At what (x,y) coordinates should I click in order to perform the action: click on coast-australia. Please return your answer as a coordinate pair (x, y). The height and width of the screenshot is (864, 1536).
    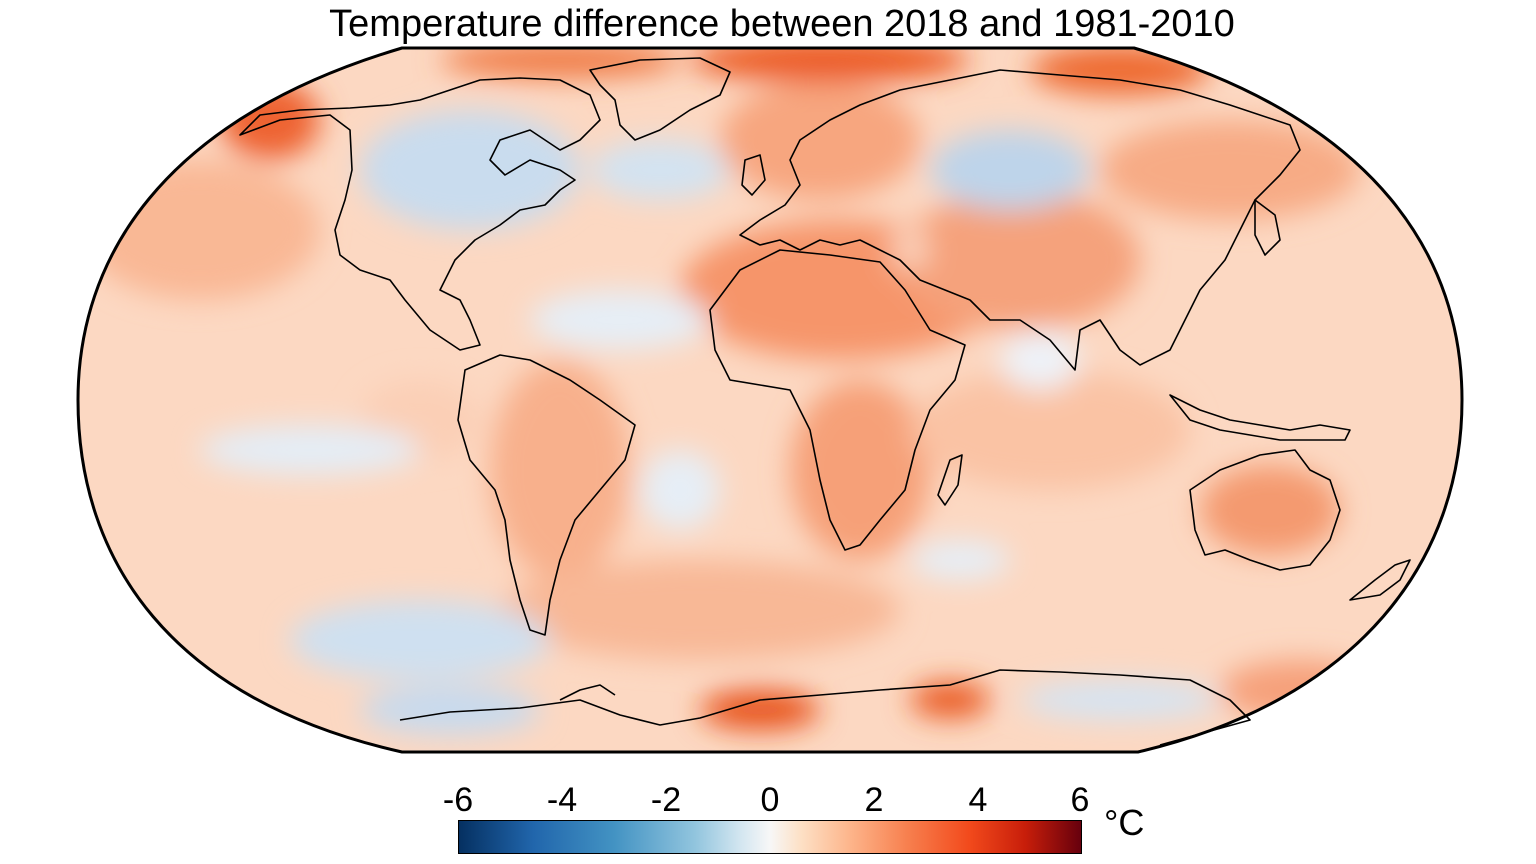
    Looking at the image, I should click on (1265, 510).